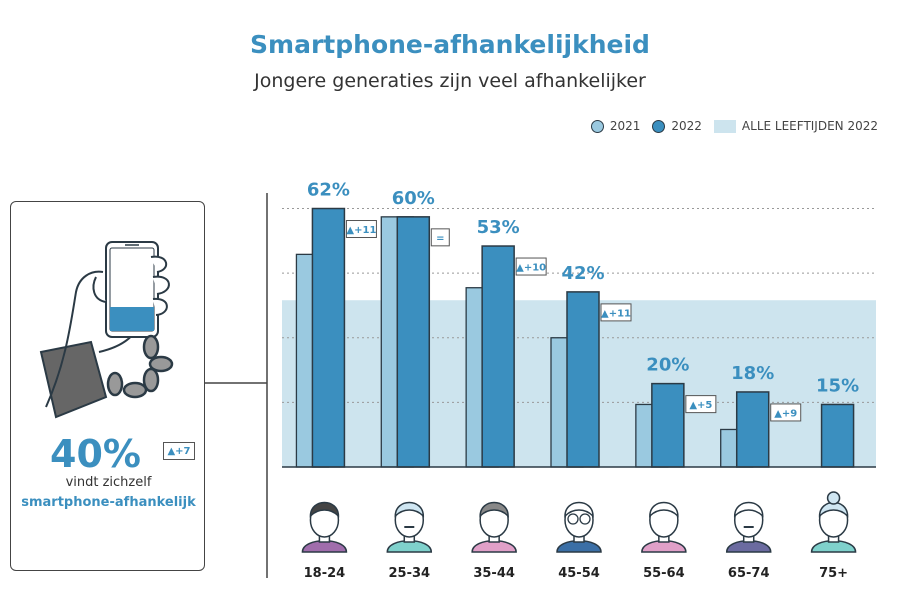 Image resolution: width=900 pixels, height=600 pixels. Describe the element at coordinates (664, 527) in the screenshot. I see `man-icon` at that location.